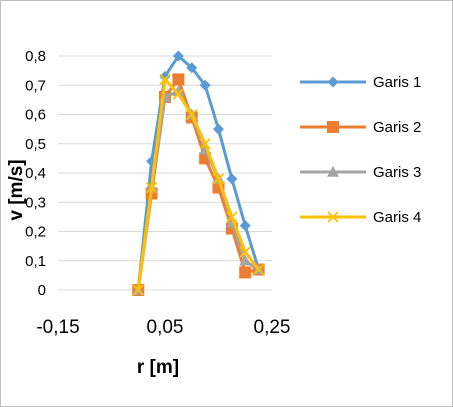 The height and width of the screenshot is (407, 453). What do you see at coordinates (360, 127) in the screenshot?
I see `legend-item: Garis 2` at bounding box center [360, 127].